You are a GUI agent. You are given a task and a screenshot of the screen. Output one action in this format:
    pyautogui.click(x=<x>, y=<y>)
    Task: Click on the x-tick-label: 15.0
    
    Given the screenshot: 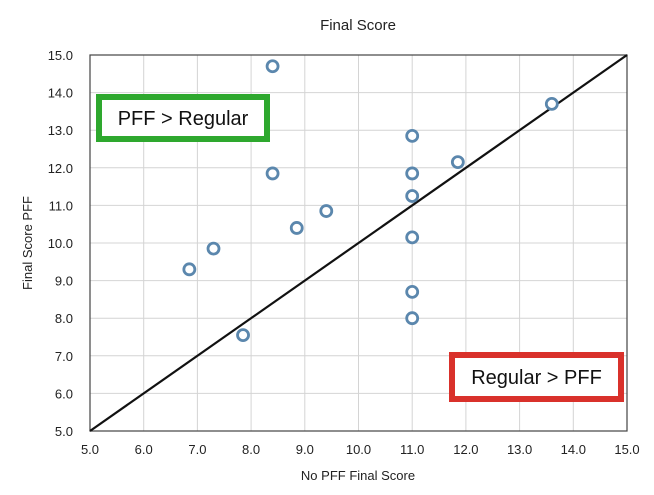 What is the action you would take?
    pyautogui.click(x=626, y=449)
    